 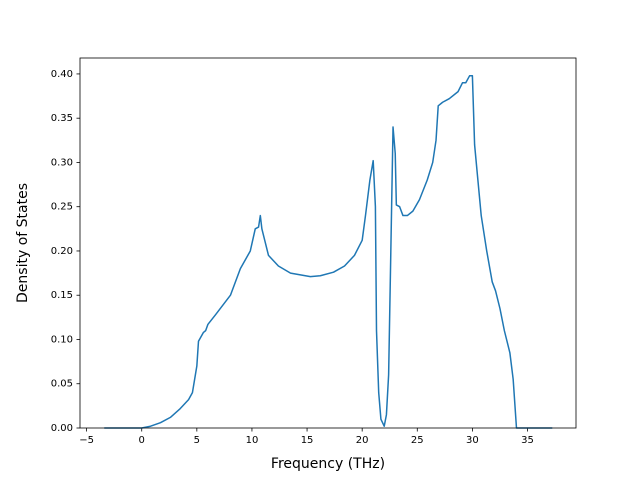 What do you see at coordinates (86, 440) in the screenshot?
I see `x-tick-label: −5` at bounding box center [86, 440].